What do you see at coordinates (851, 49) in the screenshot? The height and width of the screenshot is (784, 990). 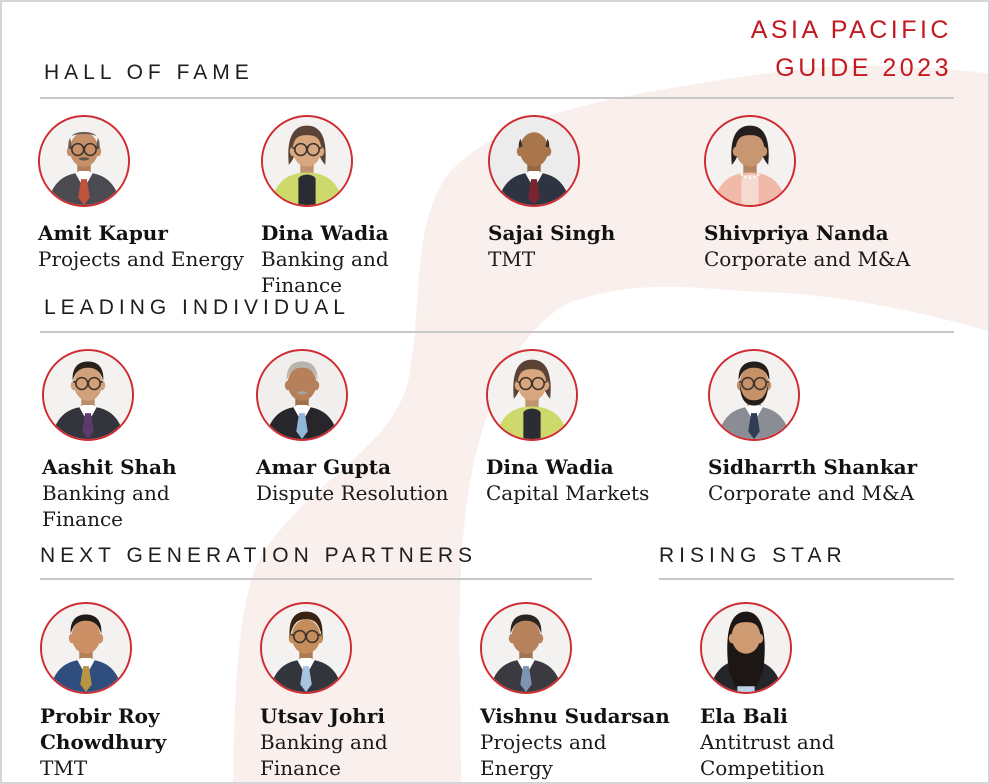 I see `page-title: ASIA PACIFIC GUIDE 2023` at bounding box center [851, 49].